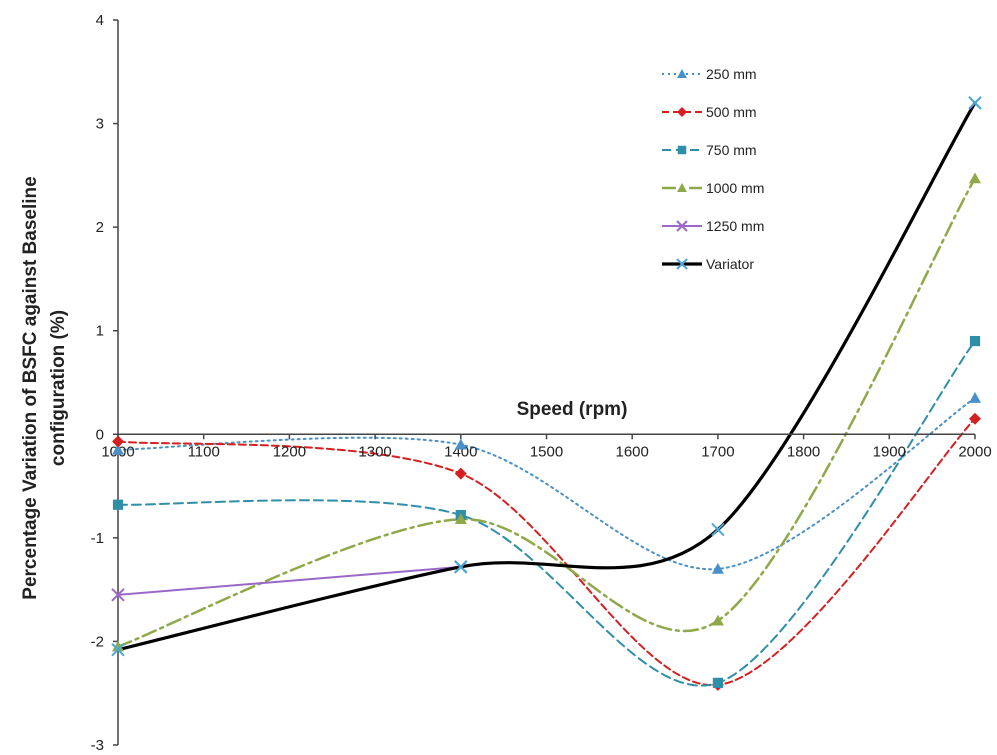 The height and width of the screenshot is (755, 997). Describe the element at coordinates (204, 451) in the screenshot. I see `x-tick-label: 1100` at that location.